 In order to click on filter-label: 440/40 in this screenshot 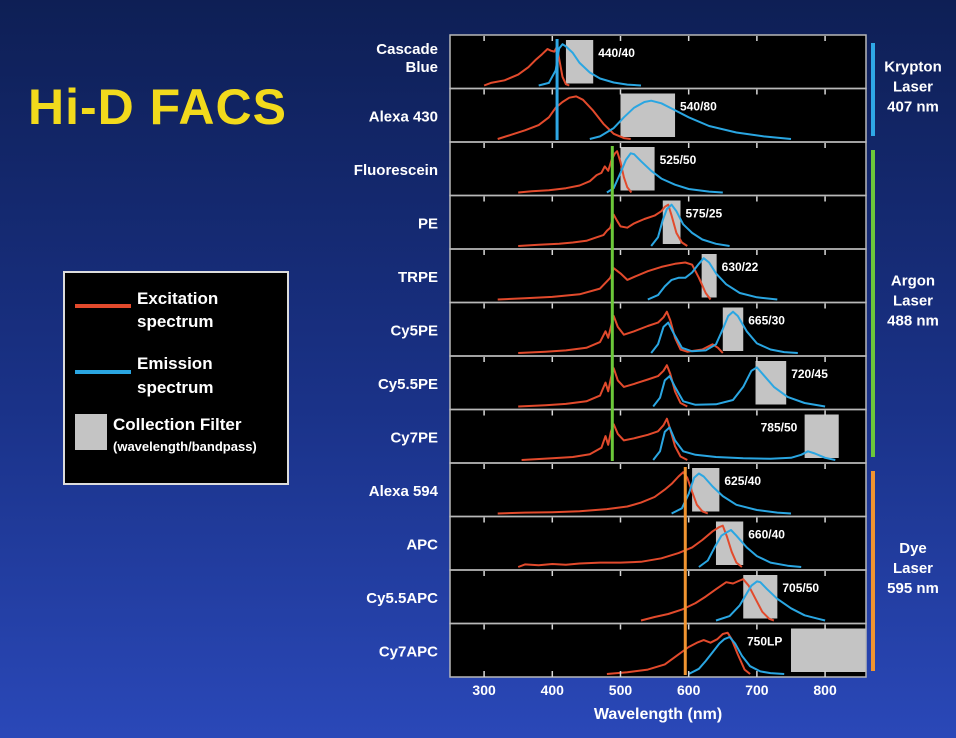, I will do `click(616, 53)`.